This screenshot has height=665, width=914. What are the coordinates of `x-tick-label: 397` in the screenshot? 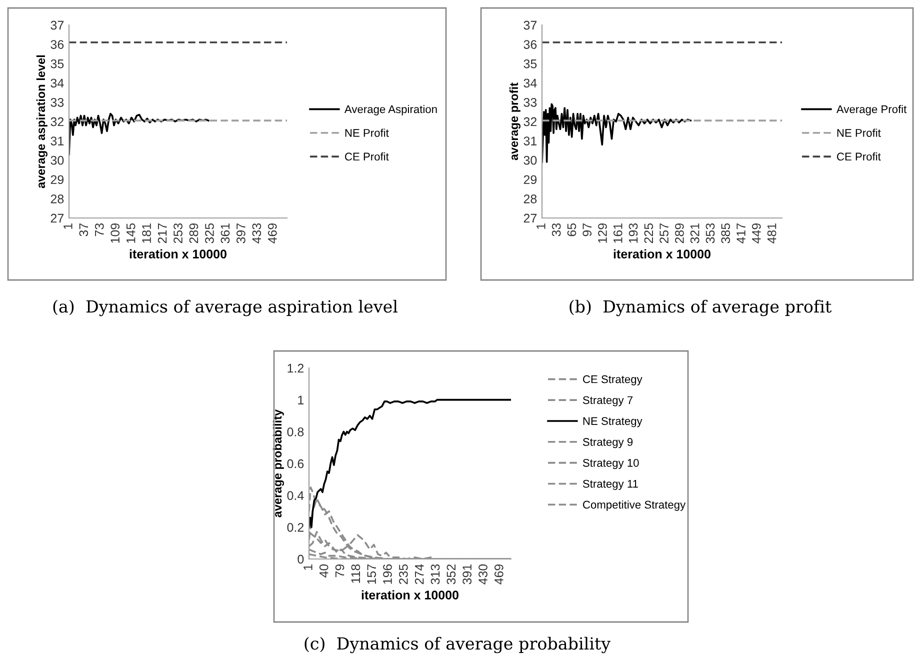 It's located at (241, 233).